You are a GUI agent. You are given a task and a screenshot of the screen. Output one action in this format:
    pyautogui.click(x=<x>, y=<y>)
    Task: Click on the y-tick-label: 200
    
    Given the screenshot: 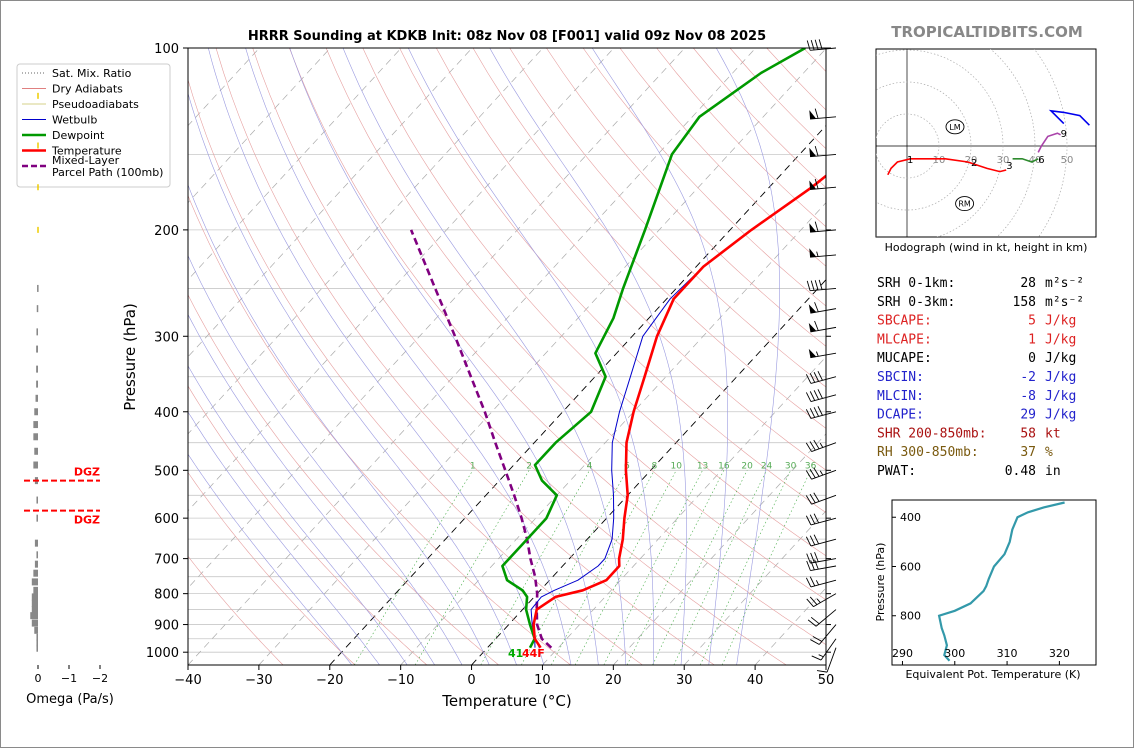 What is the action you would take?
    pyautogui.click(x=166, y=231)
    